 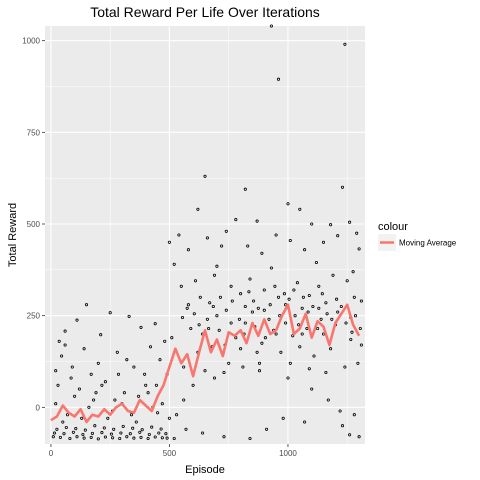 I want to click on x-axis-title: Episode, so click(x=205, y=470).